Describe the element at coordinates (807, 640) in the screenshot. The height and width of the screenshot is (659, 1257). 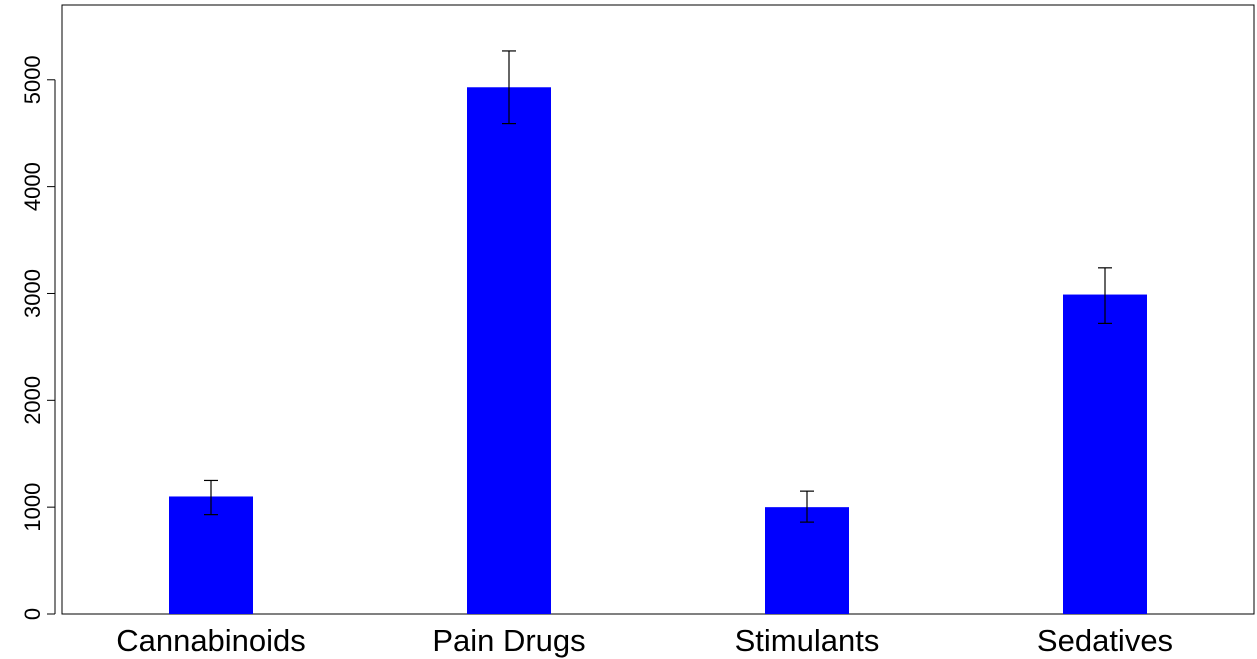
I see `x-tick-label: Stimulants` at that location.